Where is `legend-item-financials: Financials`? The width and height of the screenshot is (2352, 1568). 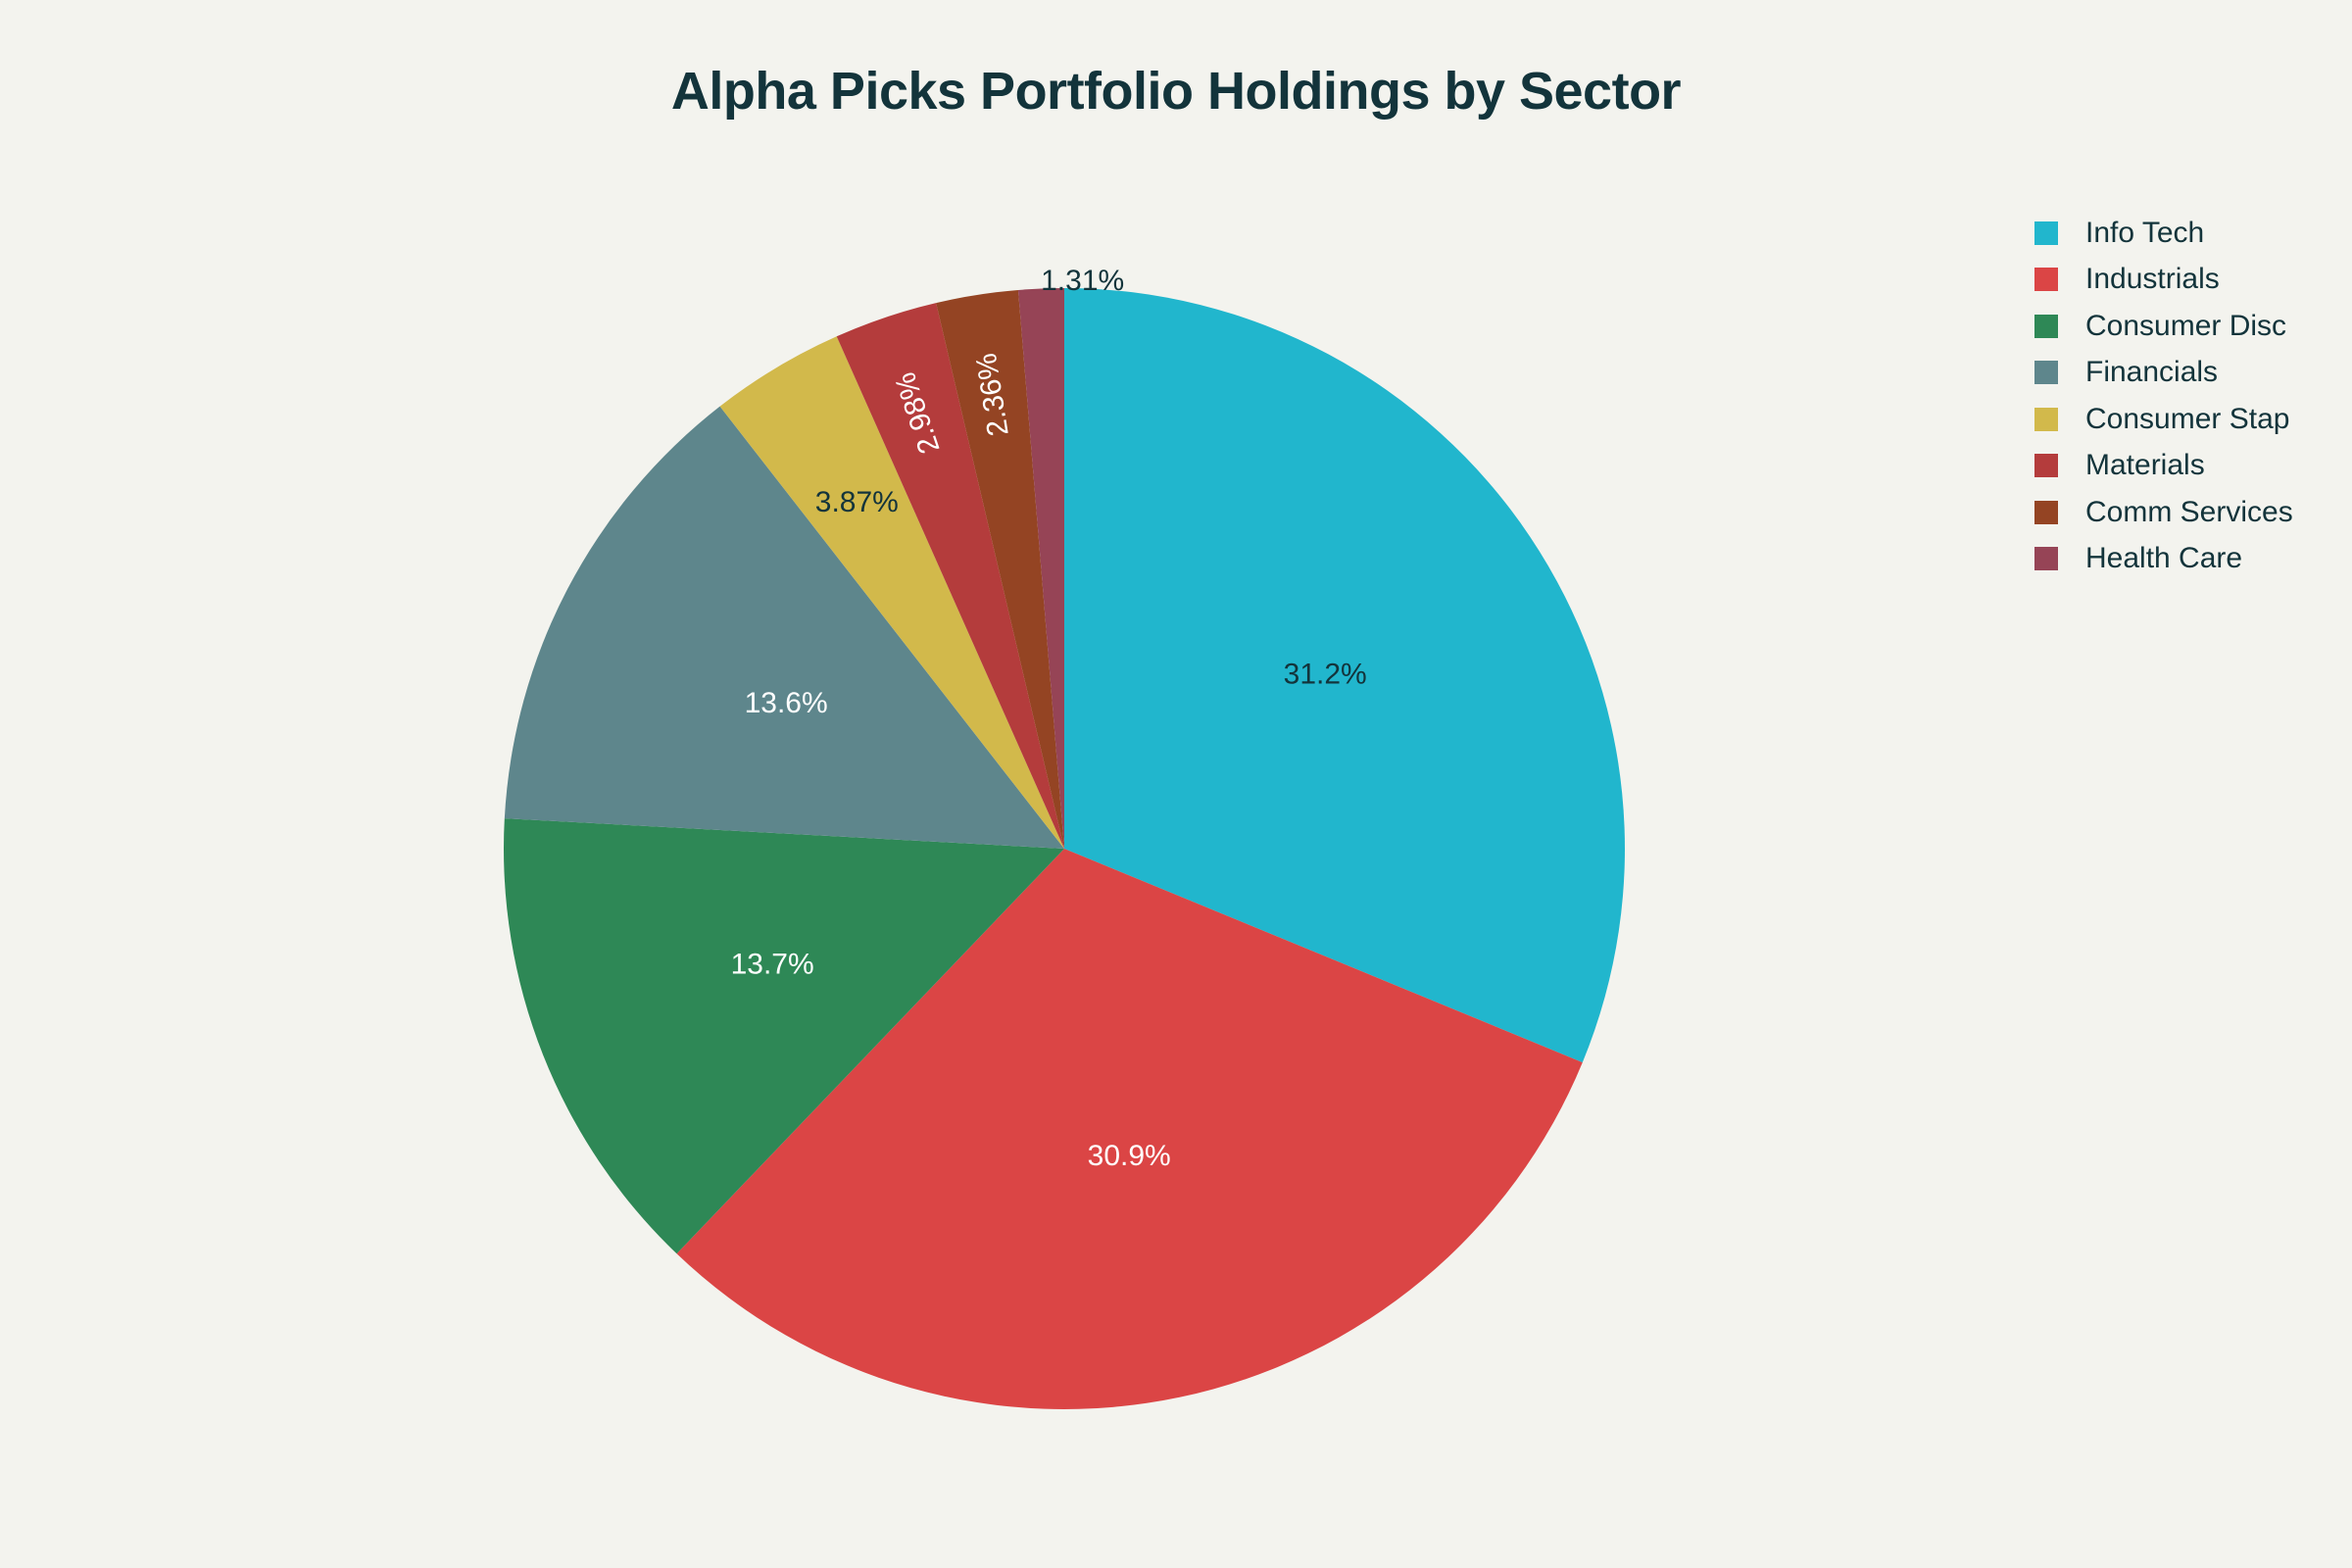
legend-item-financials: Financials is located at coordinates (2163, 373).